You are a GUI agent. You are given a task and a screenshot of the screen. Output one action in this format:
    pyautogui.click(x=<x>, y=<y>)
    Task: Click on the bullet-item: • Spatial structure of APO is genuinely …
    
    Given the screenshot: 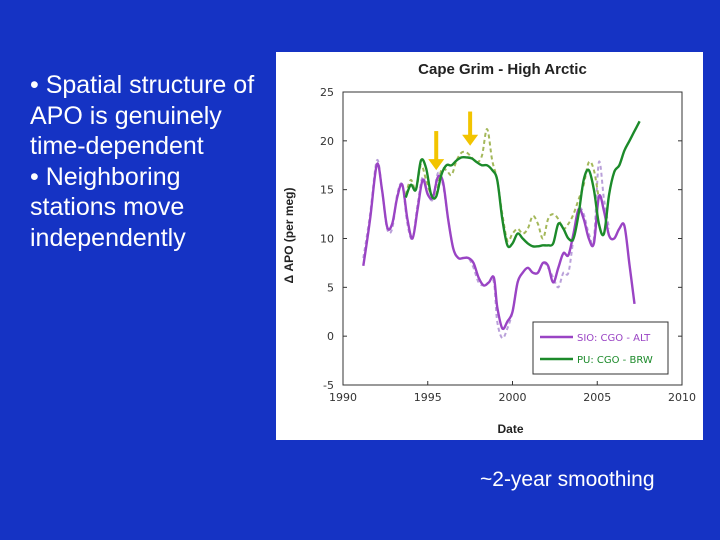 What is the action you would take?
    pyautogui.click(x=142, y=115)
    